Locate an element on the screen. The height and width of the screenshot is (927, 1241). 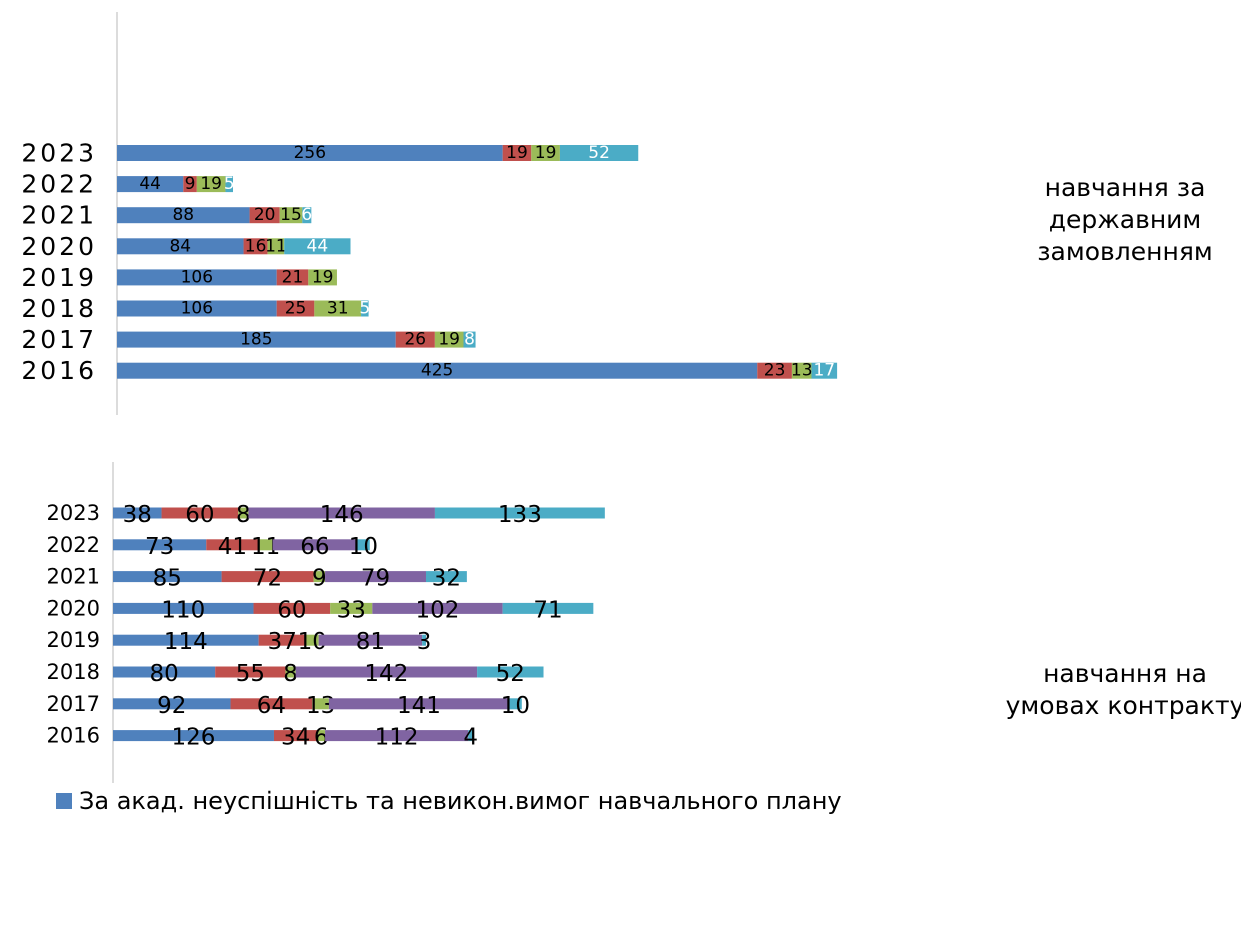
top-category-label: 2022 is located at coordinates (59, 184).